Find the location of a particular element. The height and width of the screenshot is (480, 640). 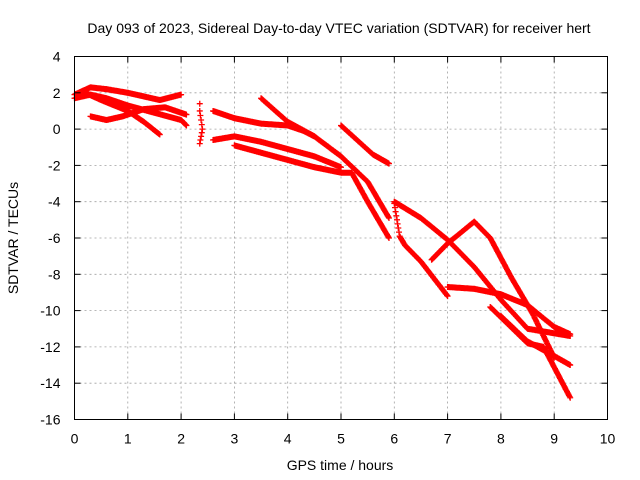

y-tick-label: -4 is located at coordinates (54, 202).